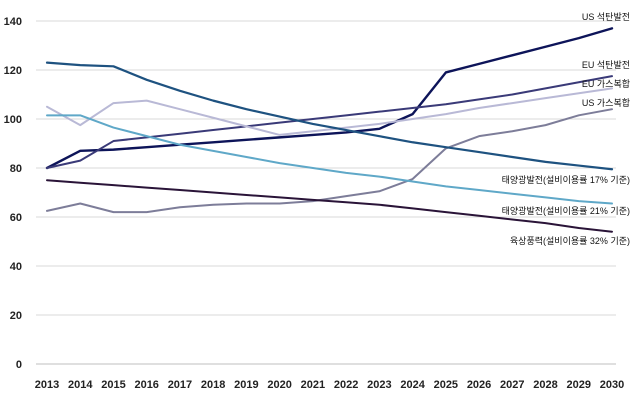  What do you see at coordinates (246, 385) in the screenshot?
I see `x-tick-label: 2019` at bounding box center [246, 385].